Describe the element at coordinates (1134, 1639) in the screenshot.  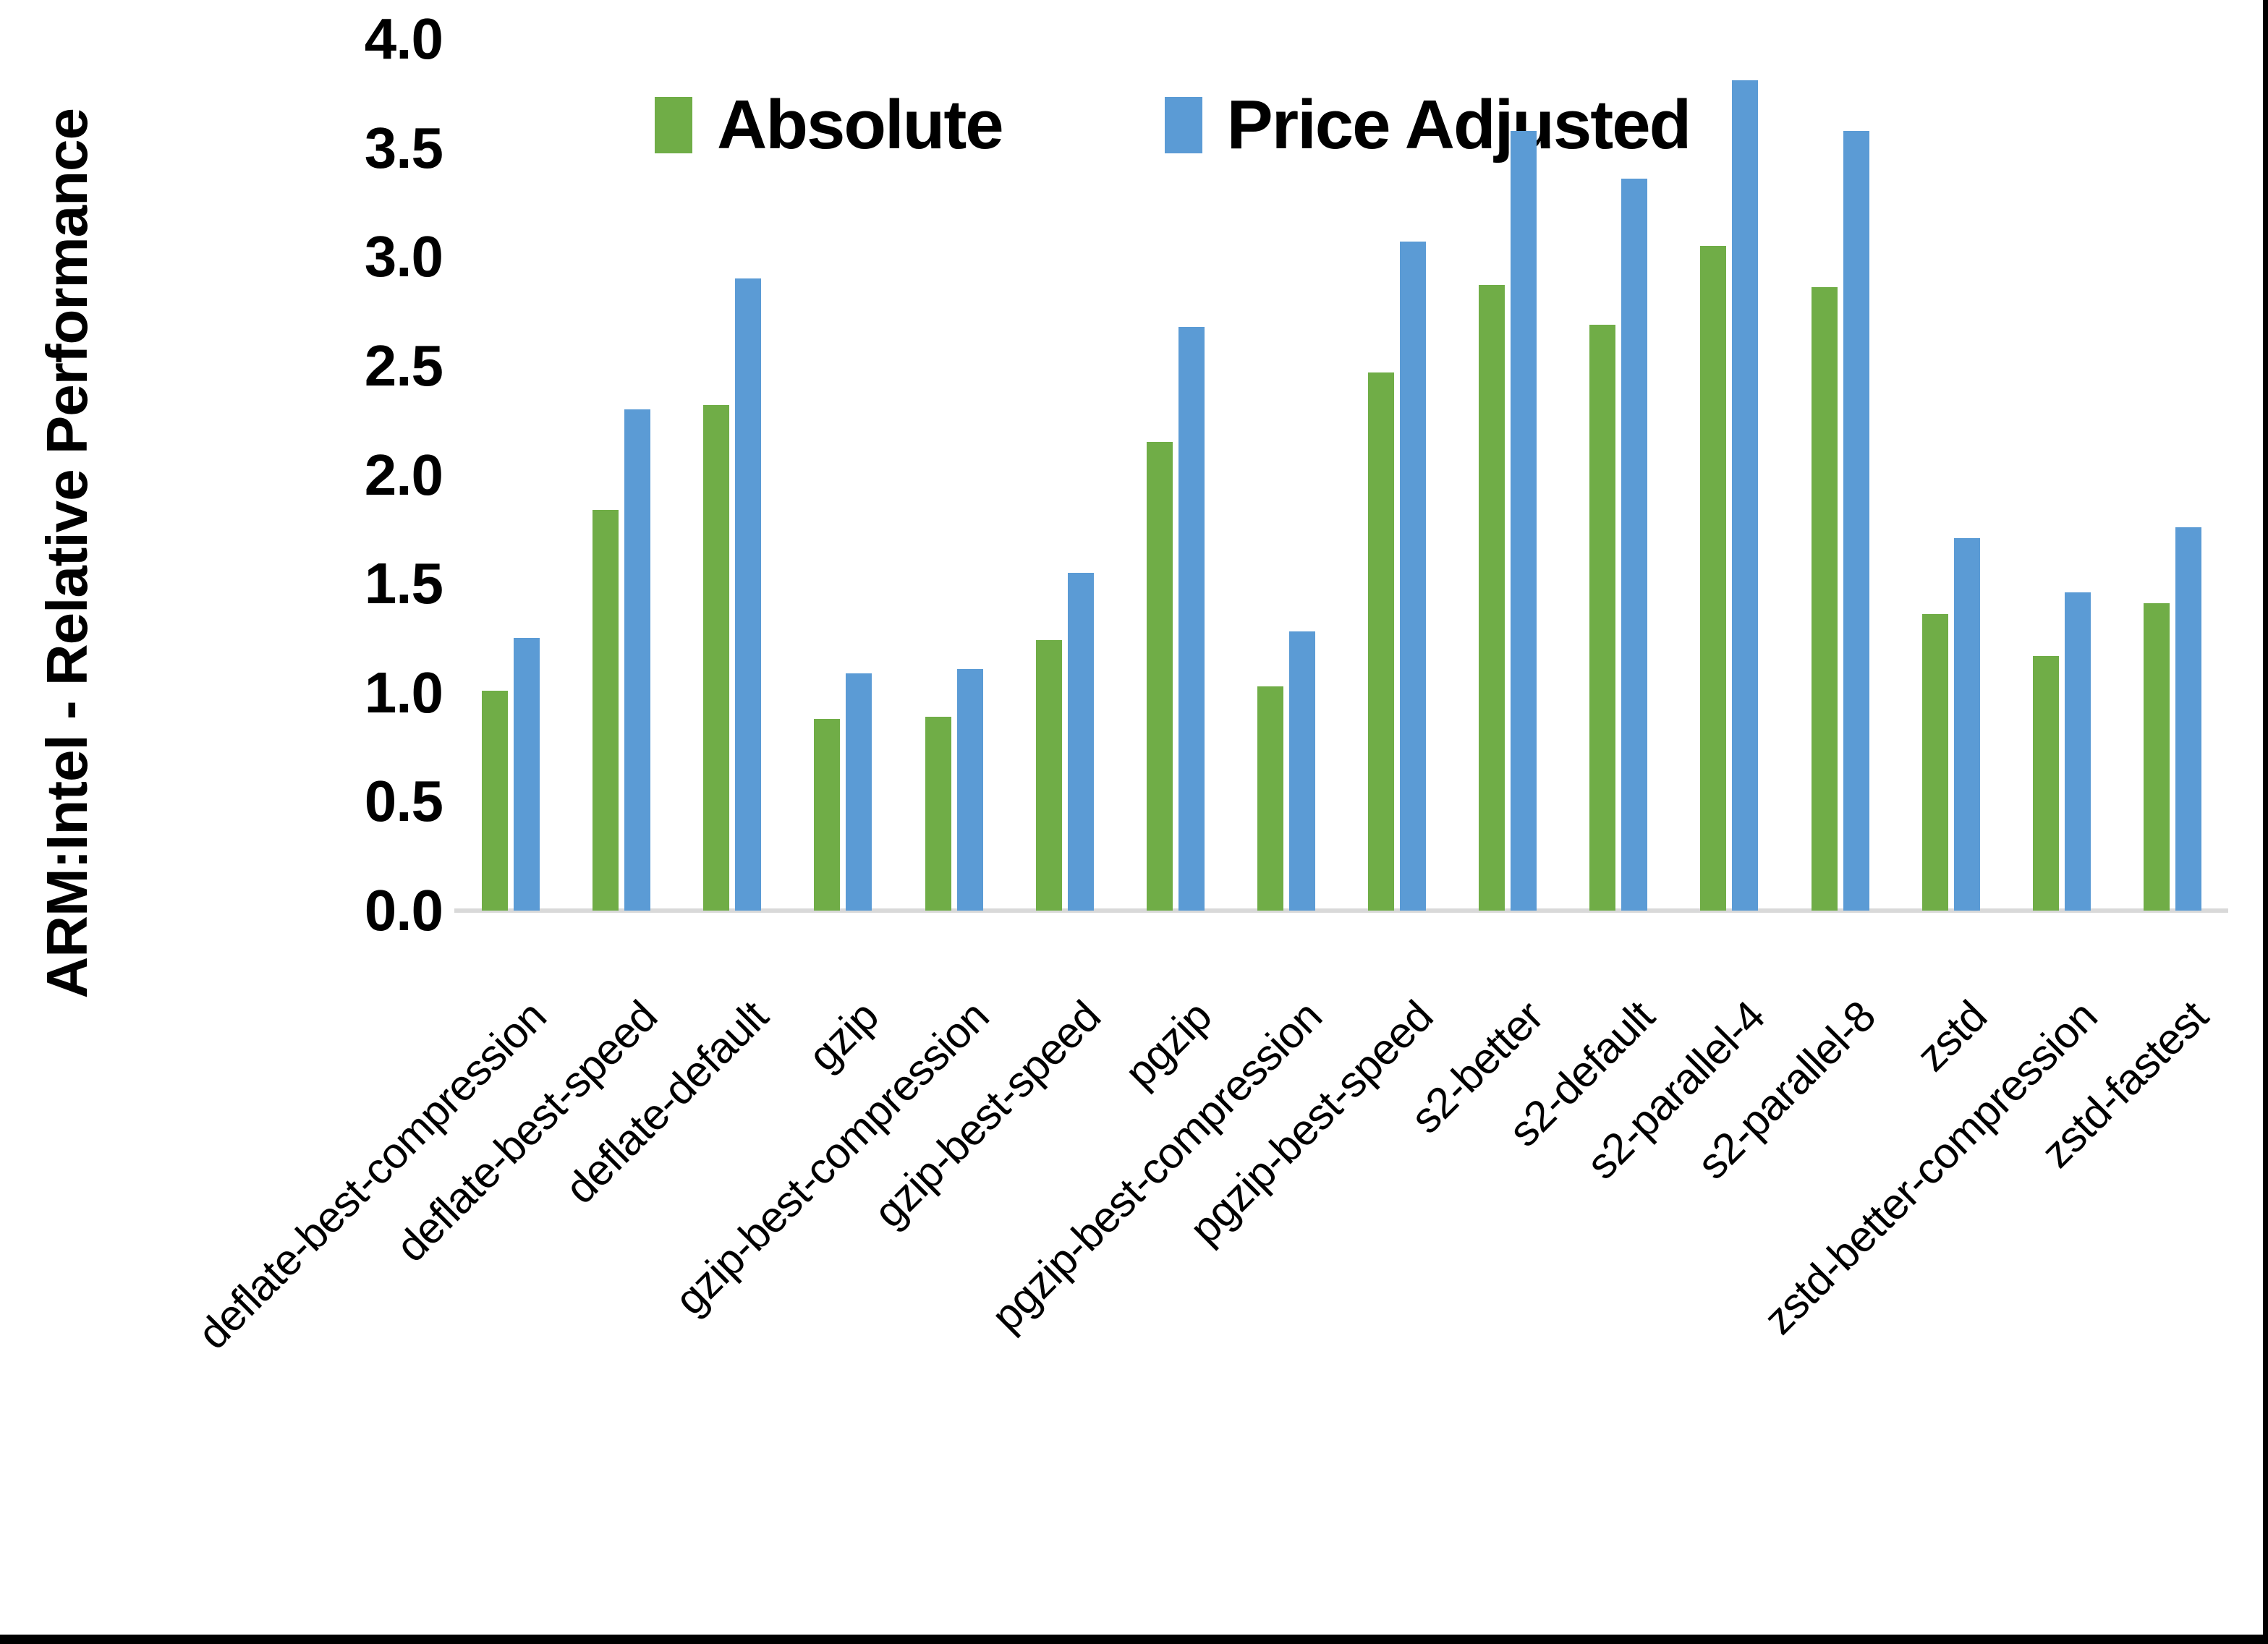
I see `window-border-bottom` at that location.